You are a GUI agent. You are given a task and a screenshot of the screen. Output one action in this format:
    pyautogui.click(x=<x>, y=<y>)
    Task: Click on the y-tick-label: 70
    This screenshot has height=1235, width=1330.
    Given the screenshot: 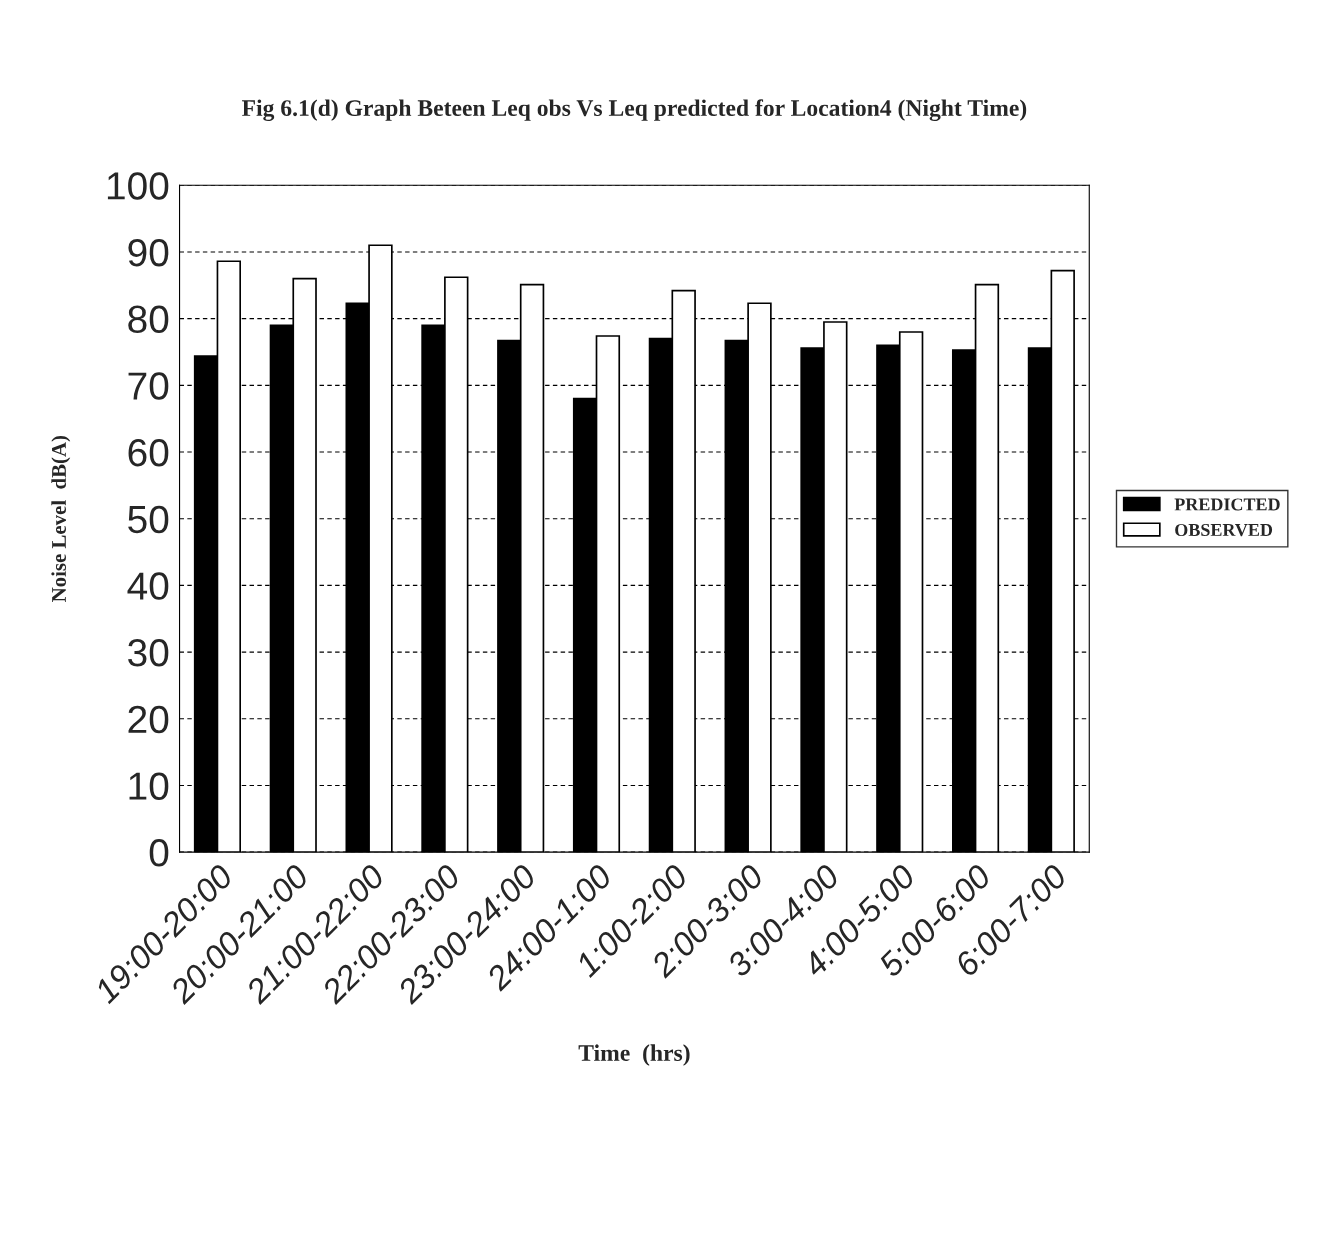 What is the action you would take?
    pyautogui.click(x=148, y=386)
    